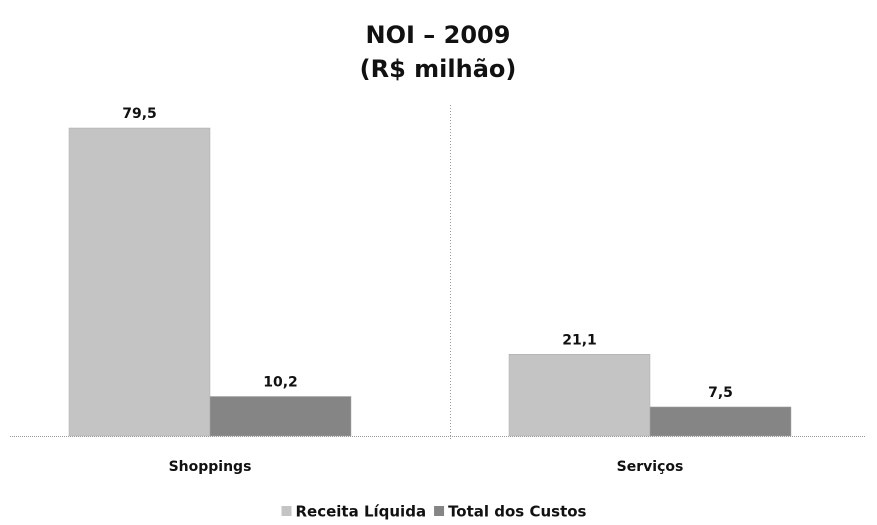  What do you see at coordinates (579, 340) in the screenshot?
I see `data-label: 21,1` at bounding box center [579, 340].